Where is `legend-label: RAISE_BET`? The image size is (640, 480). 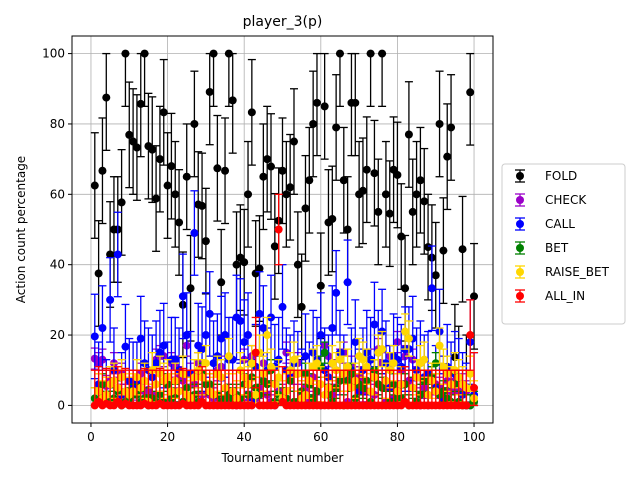
legend-label: RAISE_BET is located at coordinates (577, 272).